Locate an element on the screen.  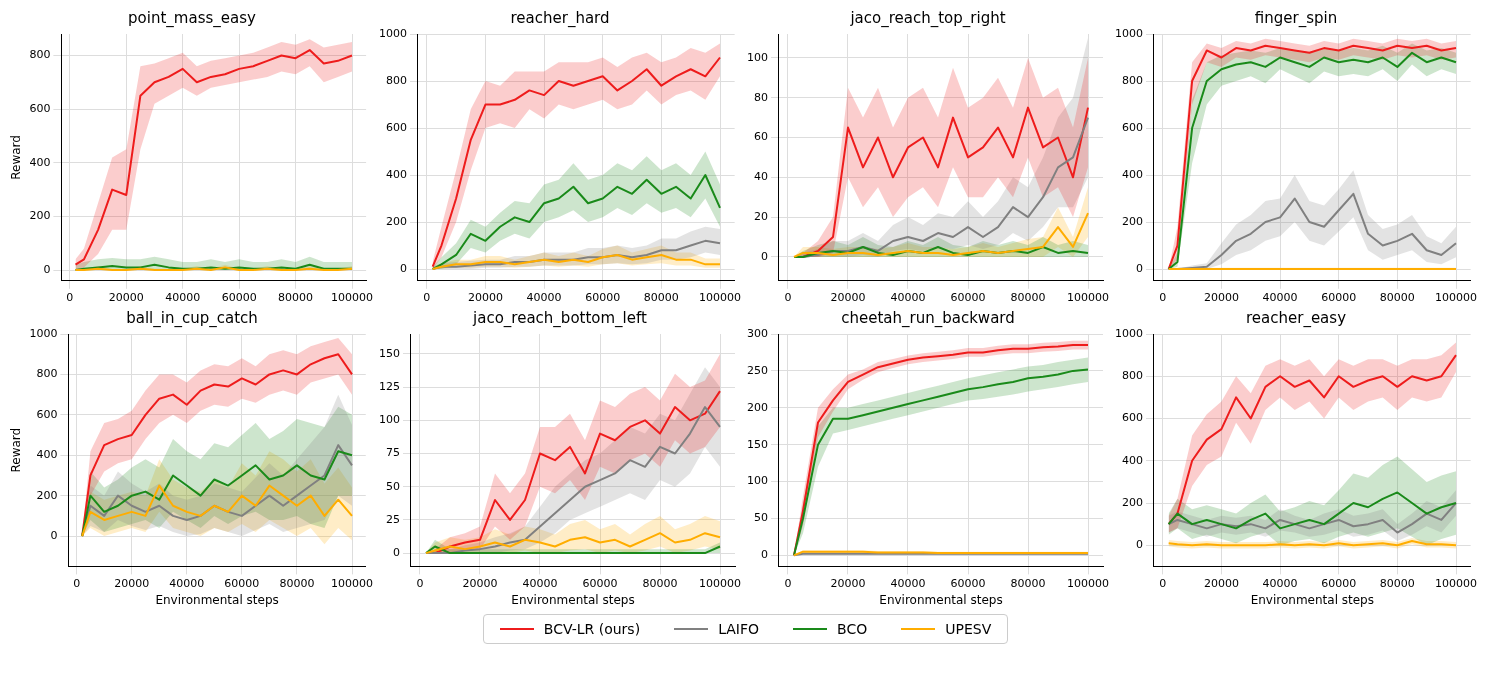
chart-title: reacher_hard is located at coordinates (560, 18).